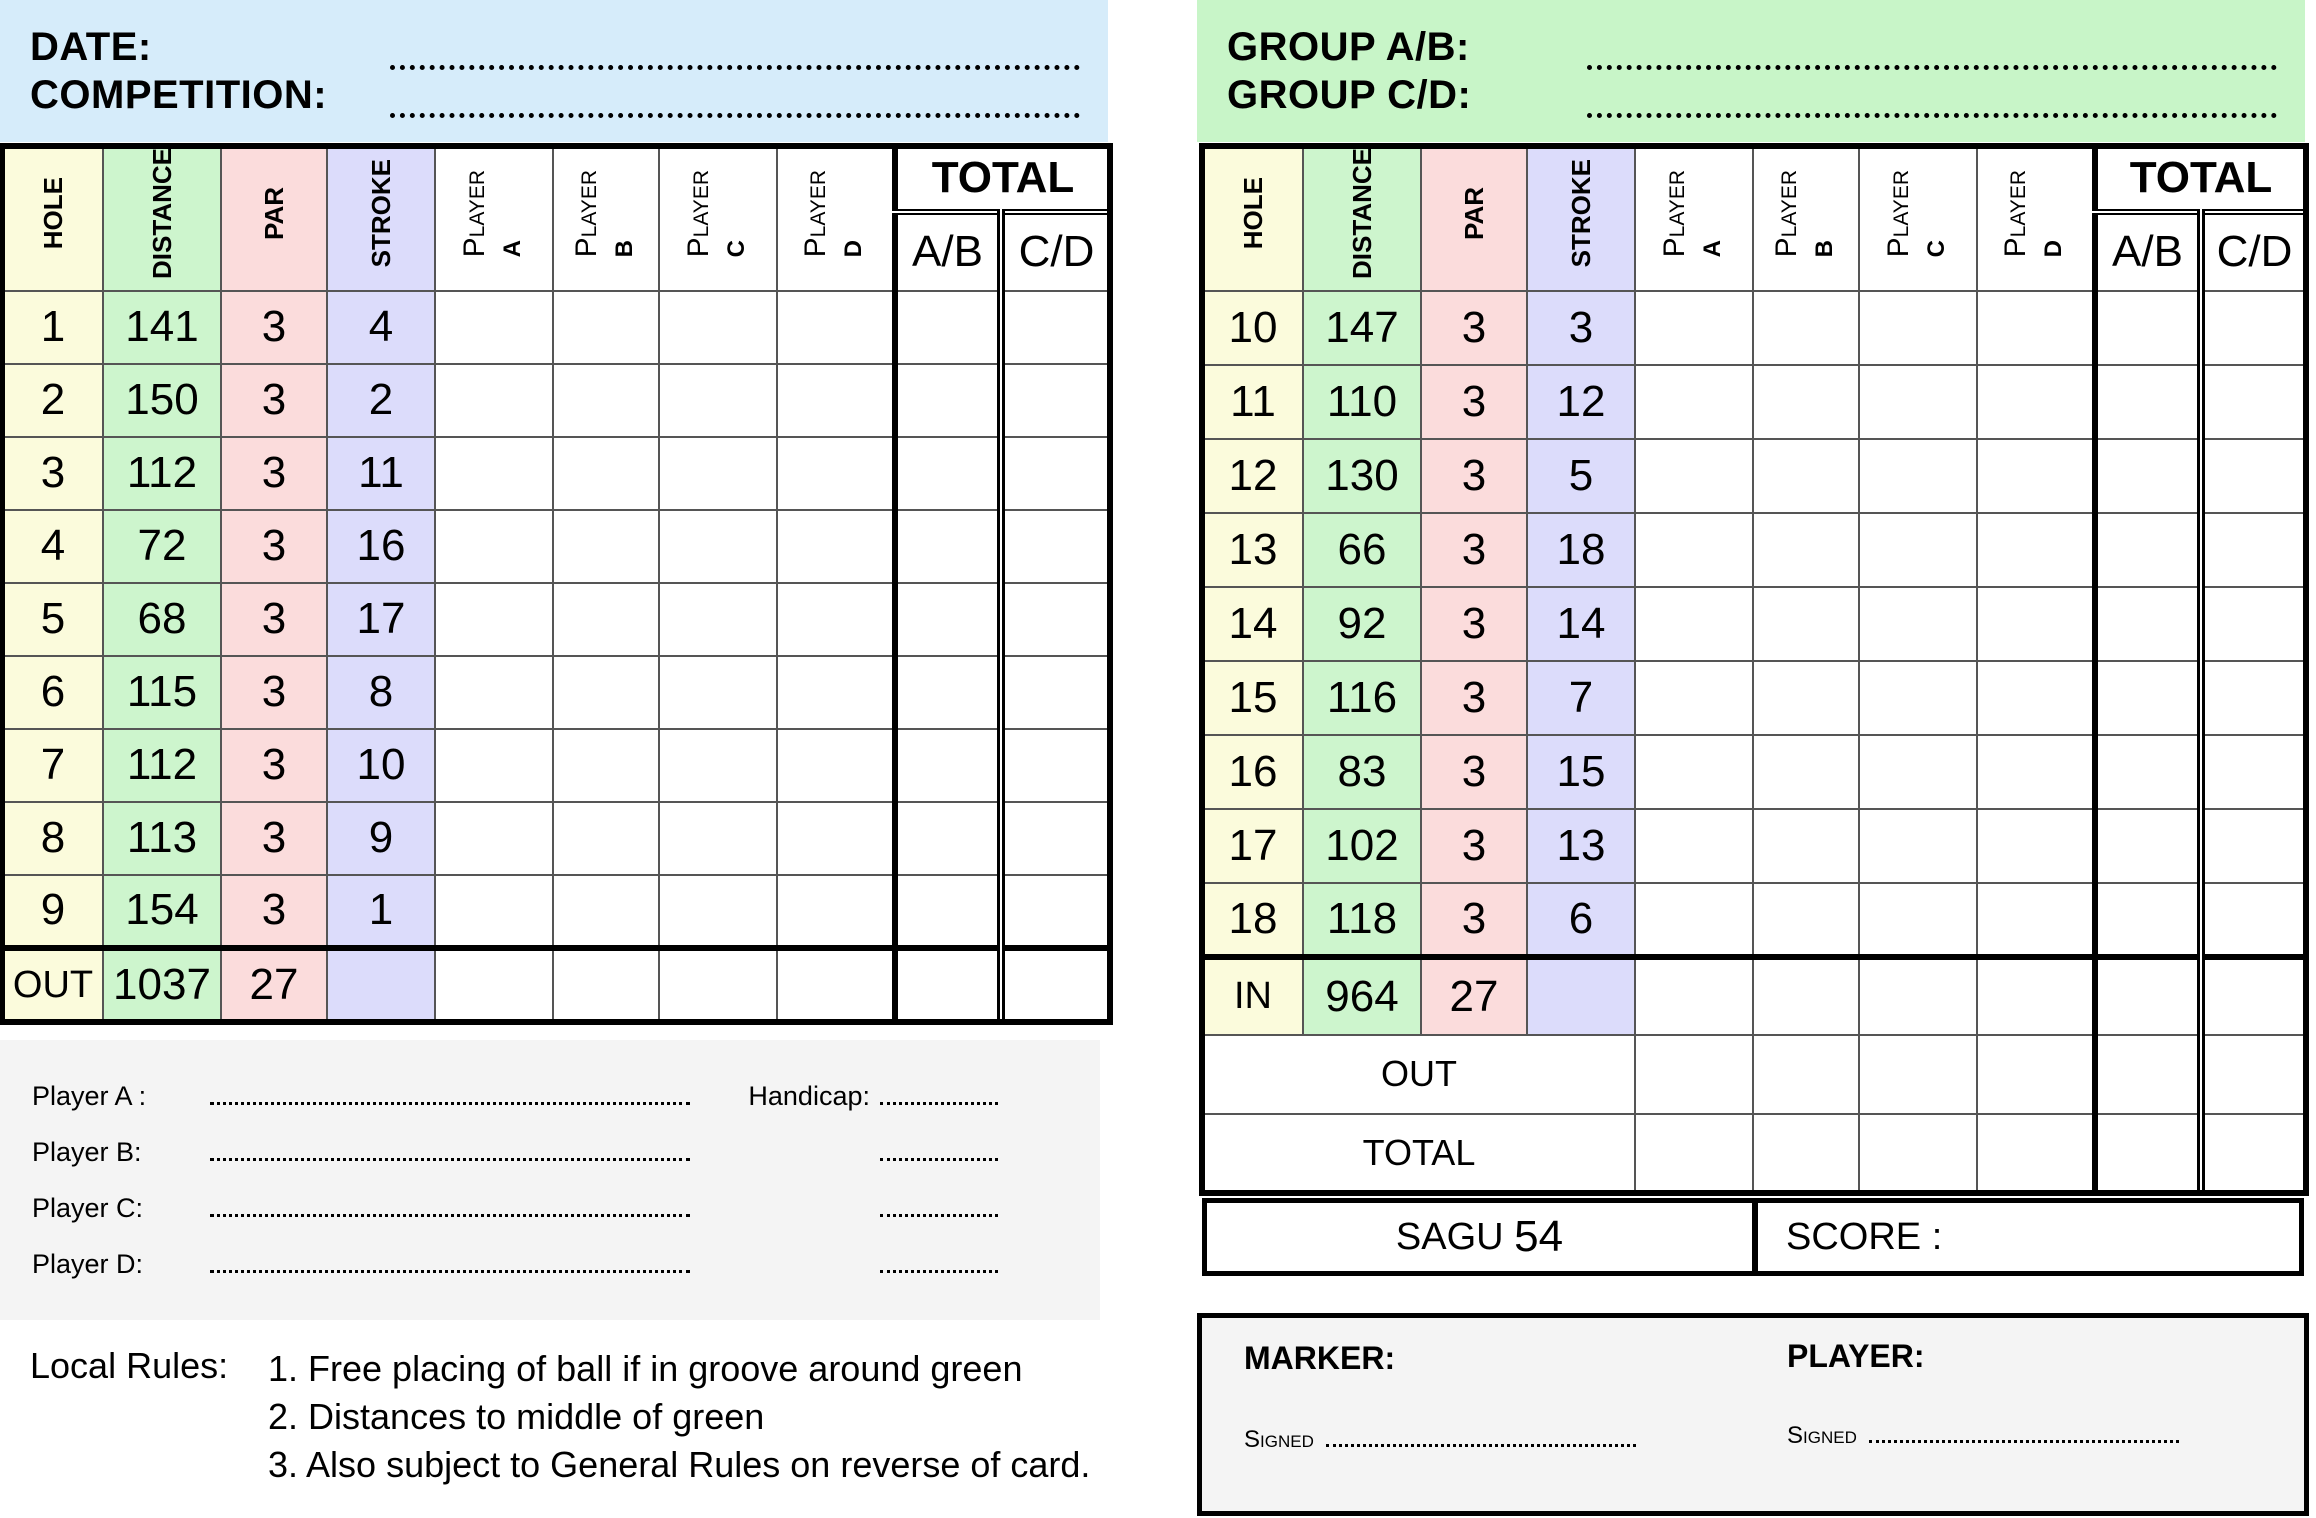 The width and height of the screenshot is (2316, 1518). Describe the element at coordinates (1480, 1436) in the screenshot. I see `marker-signature-field` at that location.